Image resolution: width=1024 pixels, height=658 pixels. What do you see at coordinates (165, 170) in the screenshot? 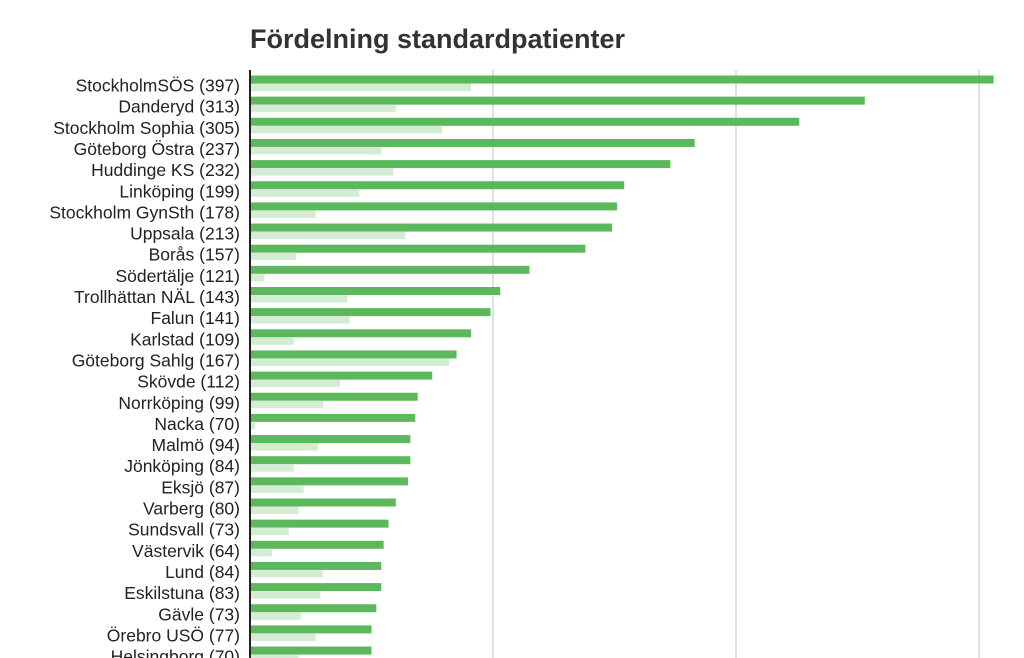
I see `category-label: Huddinge KS (232)` at bounding box center [165, 170].